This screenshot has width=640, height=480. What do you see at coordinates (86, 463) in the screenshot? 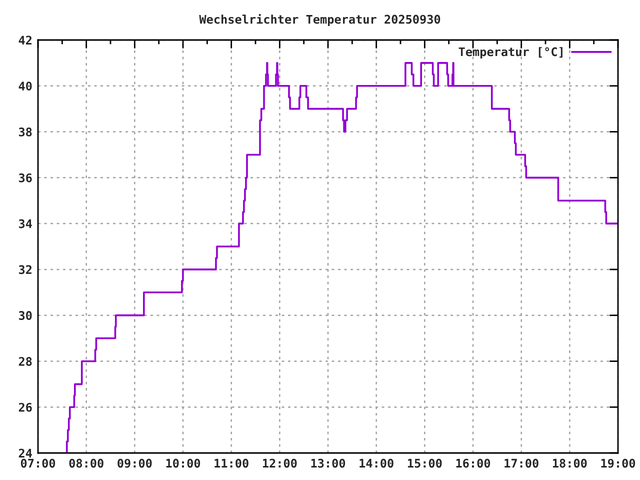
I see `x-tick-label: 08:00` at bounding box center [86, 463].